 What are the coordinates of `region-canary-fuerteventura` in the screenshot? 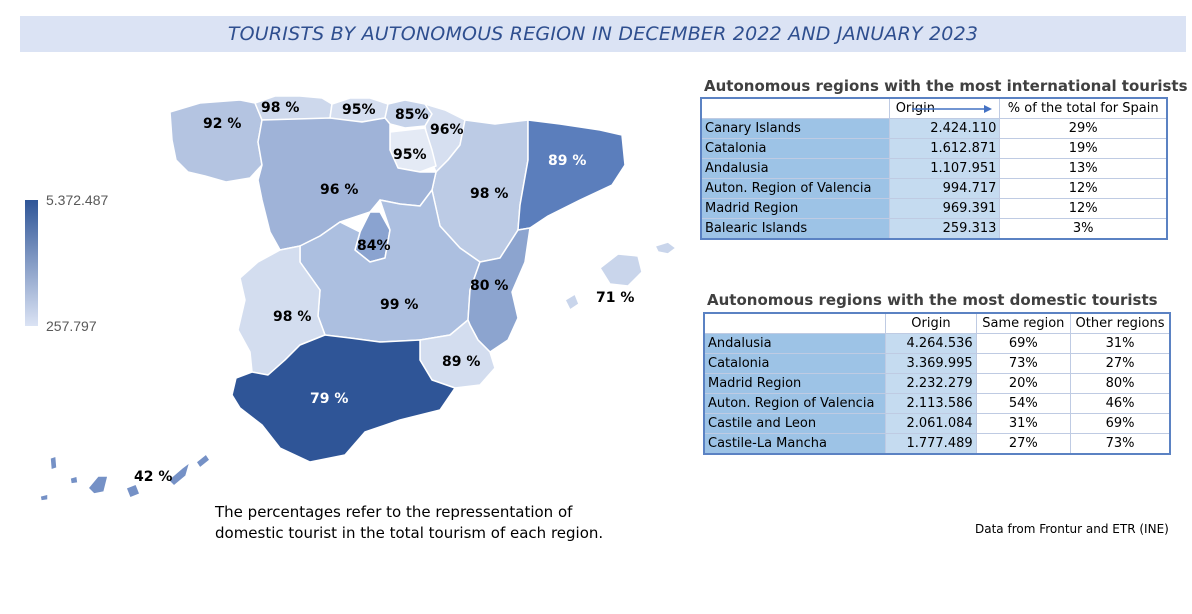 It's located at (179, 474).